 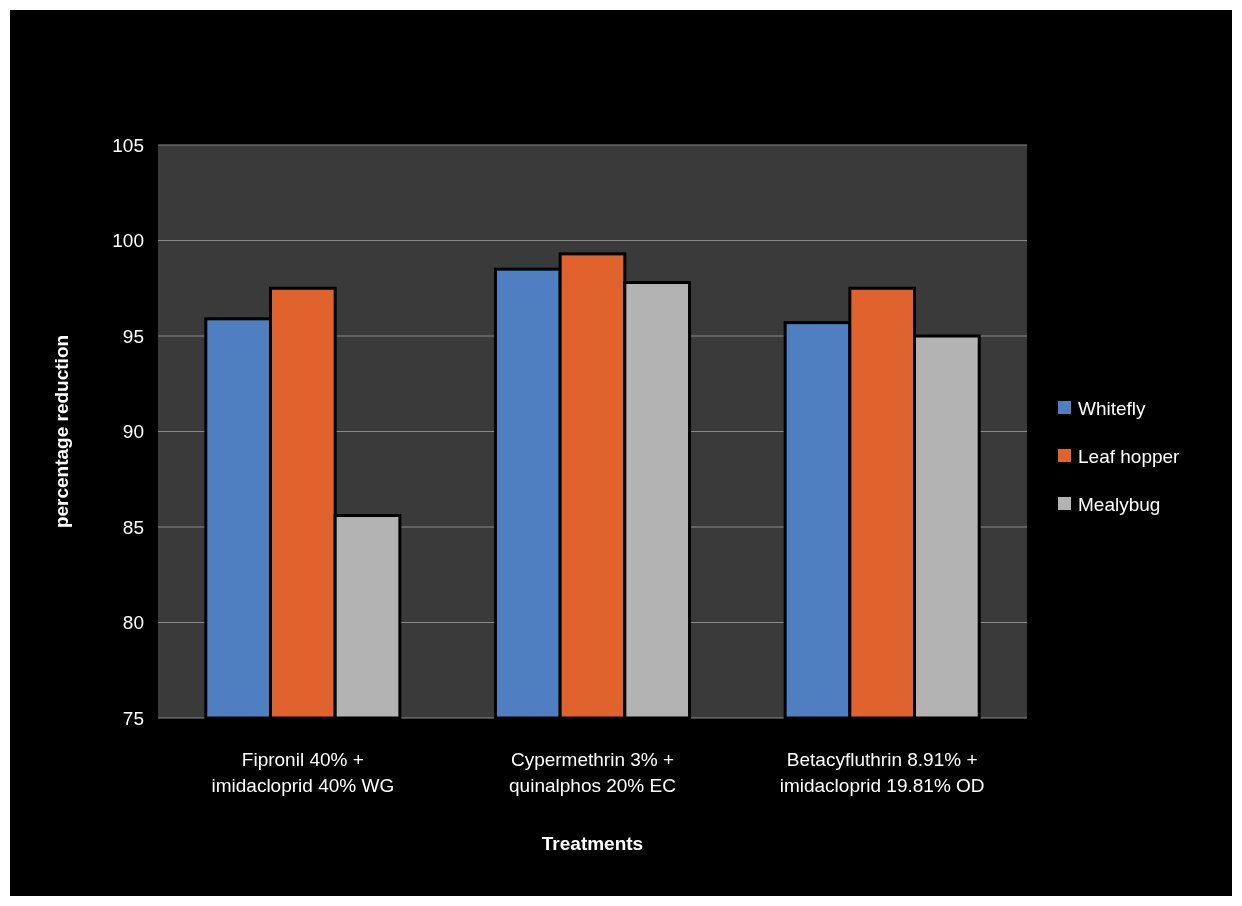 I want to click on legend-label: Leaf hopper, so click(x=1129, y=456).